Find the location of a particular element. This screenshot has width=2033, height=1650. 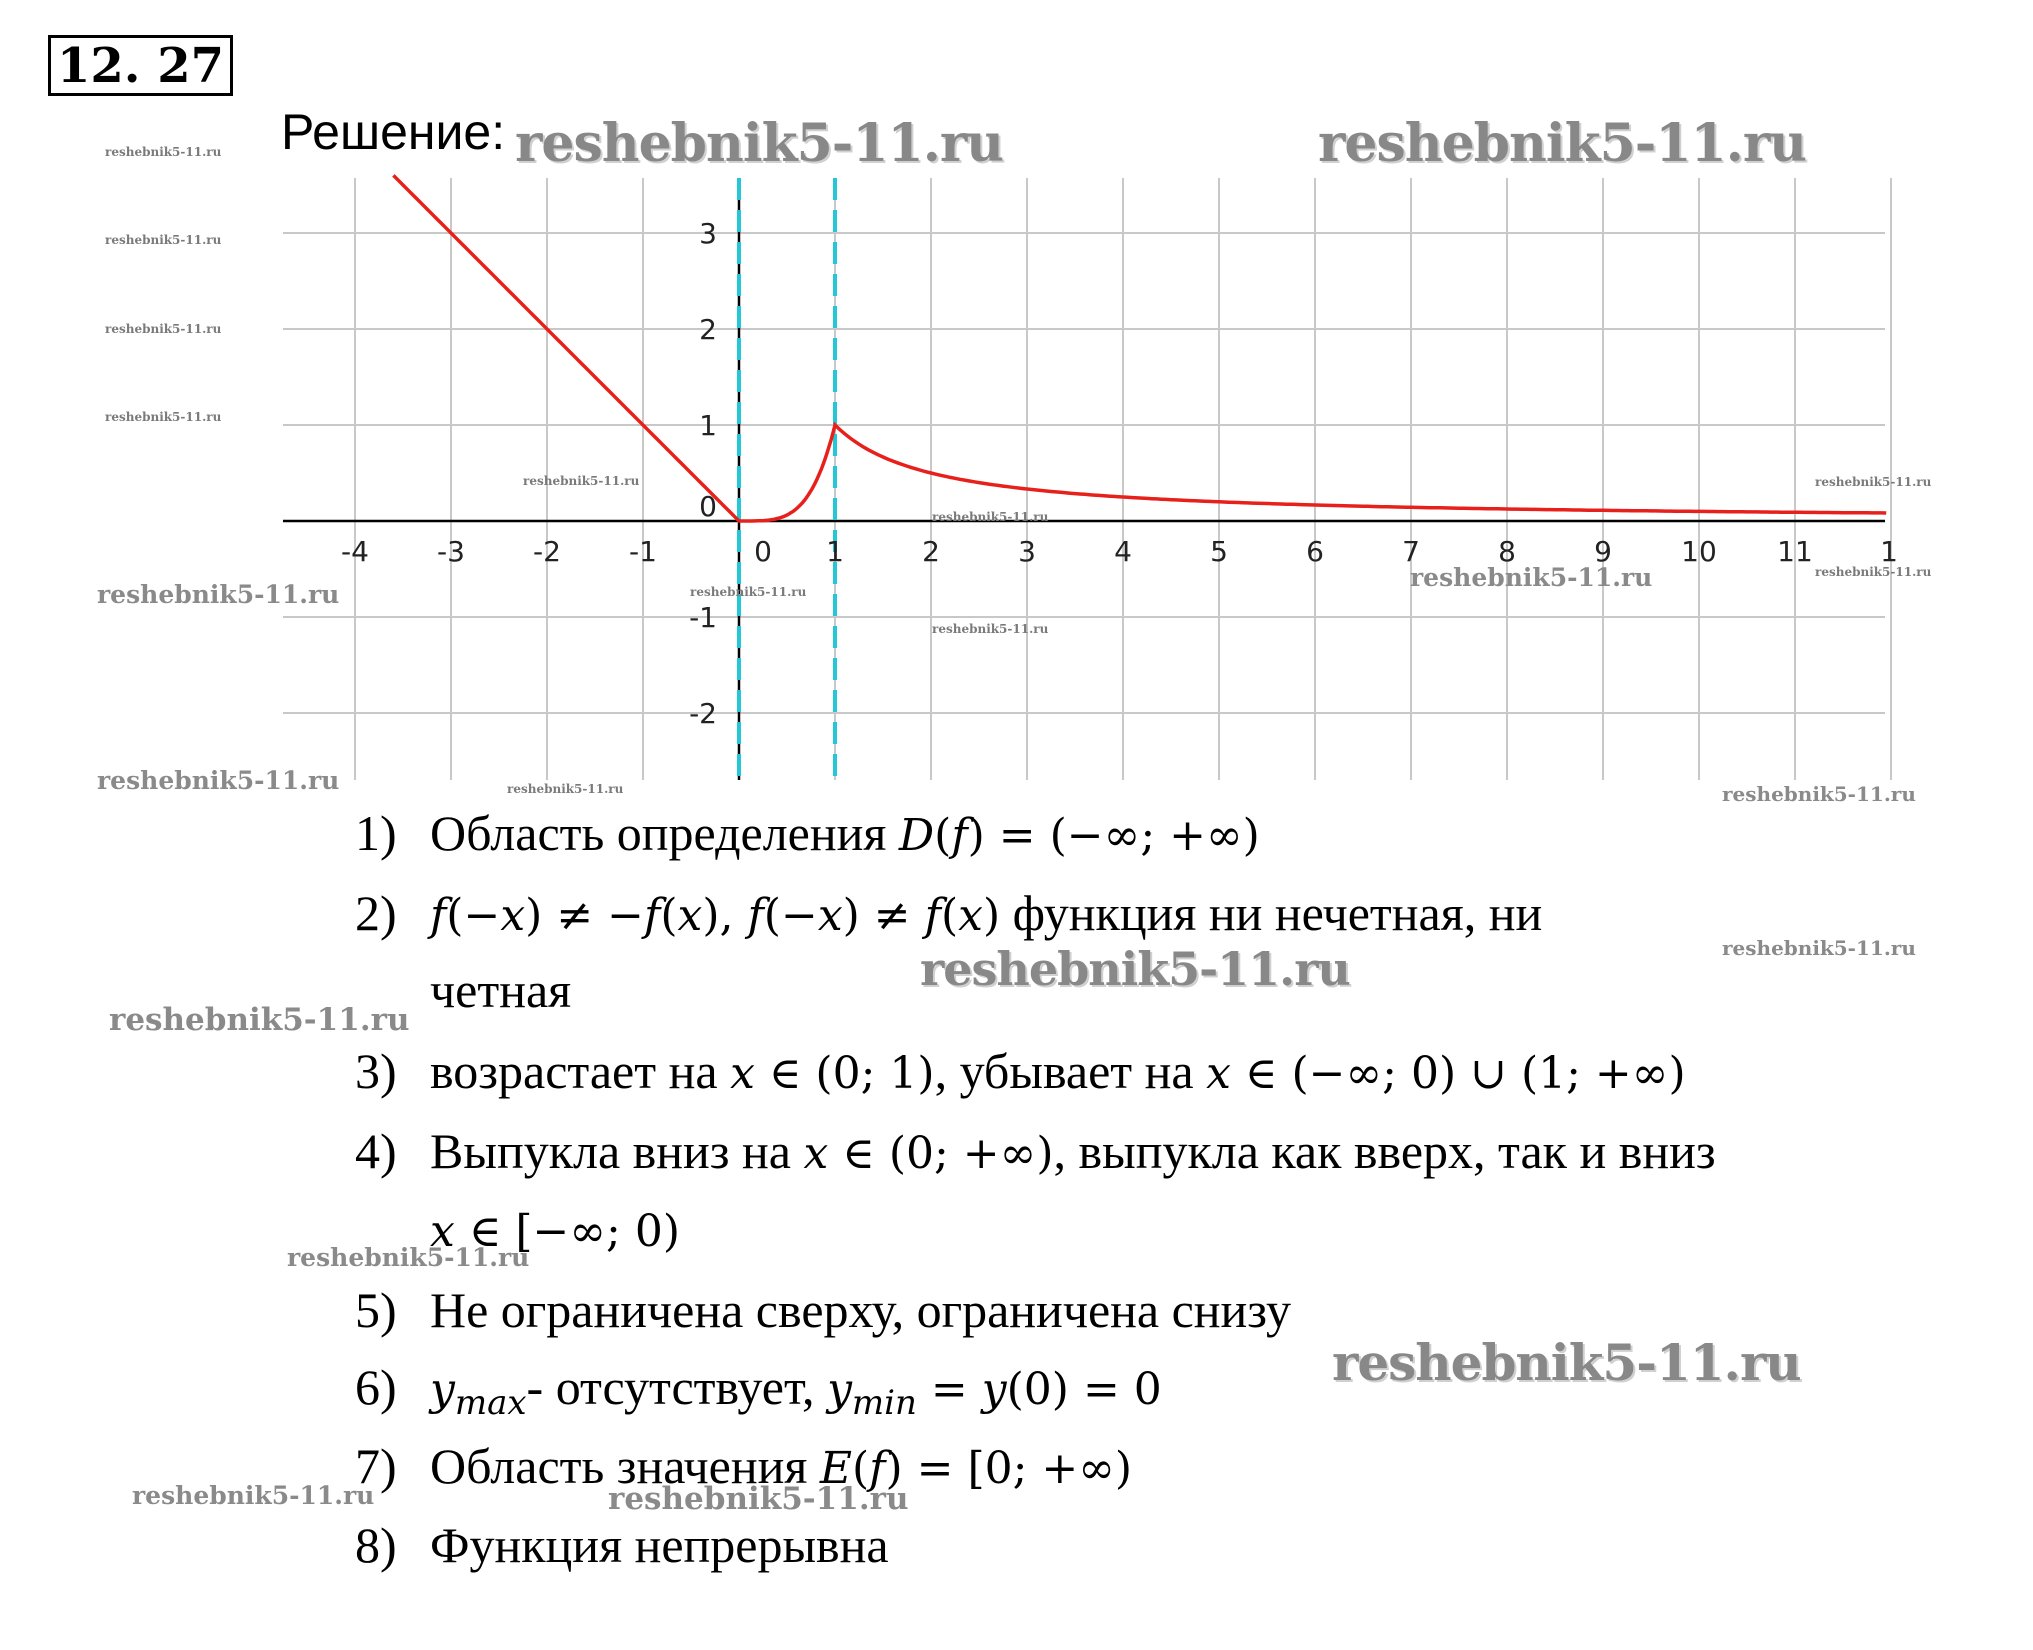

math-subscript: max is located at coordinates (490, 1403).